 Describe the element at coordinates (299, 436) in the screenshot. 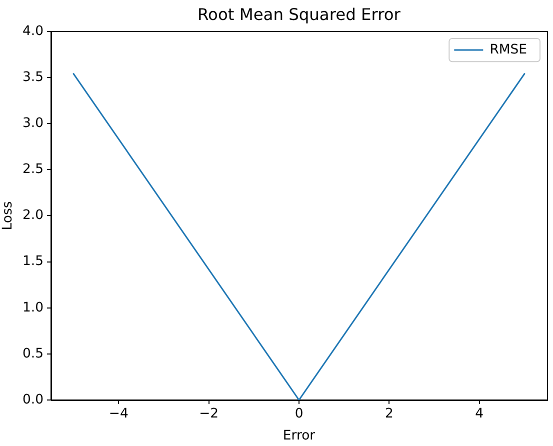

I see `x-axis-title: Error` at that location.